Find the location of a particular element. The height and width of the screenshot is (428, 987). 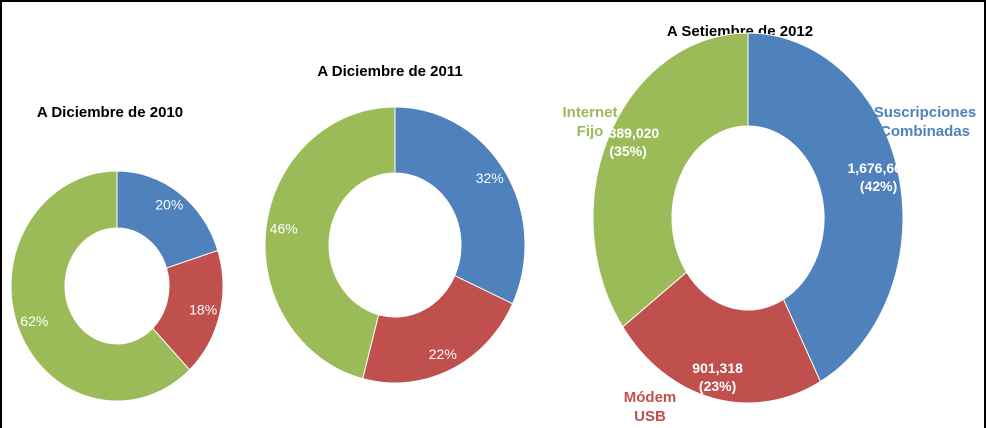

chart-title: A Diciembre de 2011 is located at coordinates (389, 71).